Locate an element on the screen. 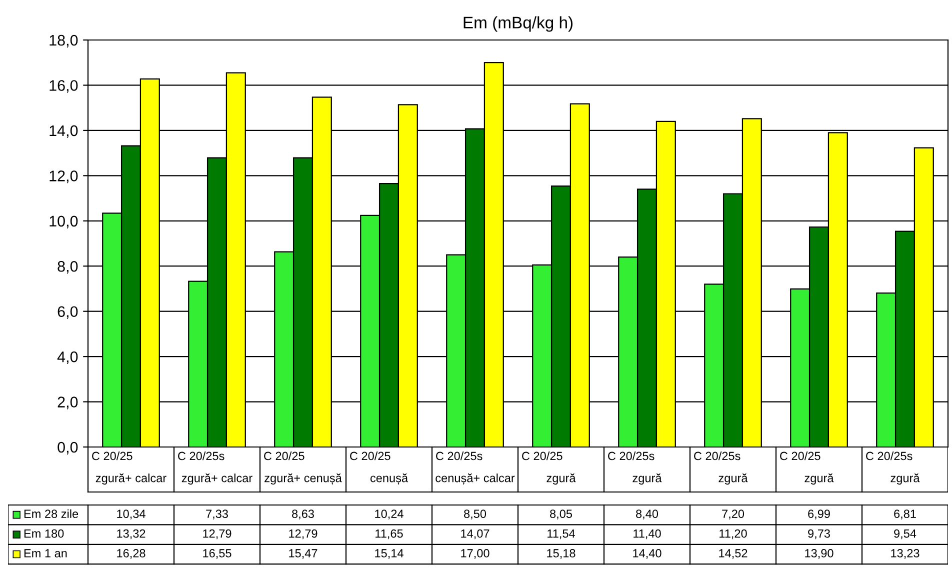 Image resolution: width=952 pixels, height=580 pixels. data-label: 15,47 is located at coordinates (303, 554).